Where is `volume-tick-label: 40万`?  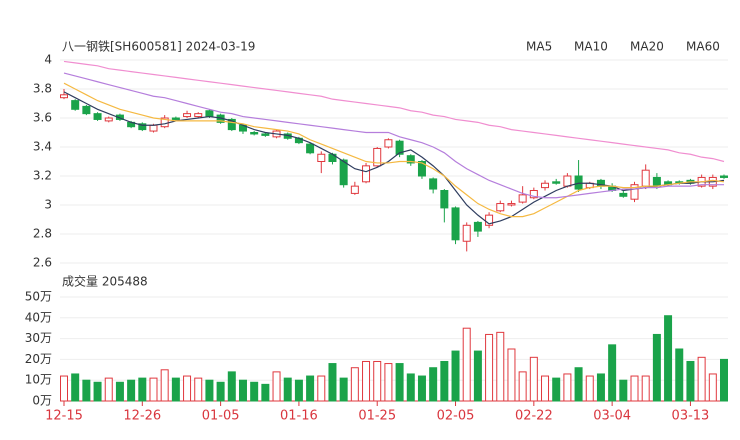
volume-tick-label: 40万 is located at coordinates (38, 317).